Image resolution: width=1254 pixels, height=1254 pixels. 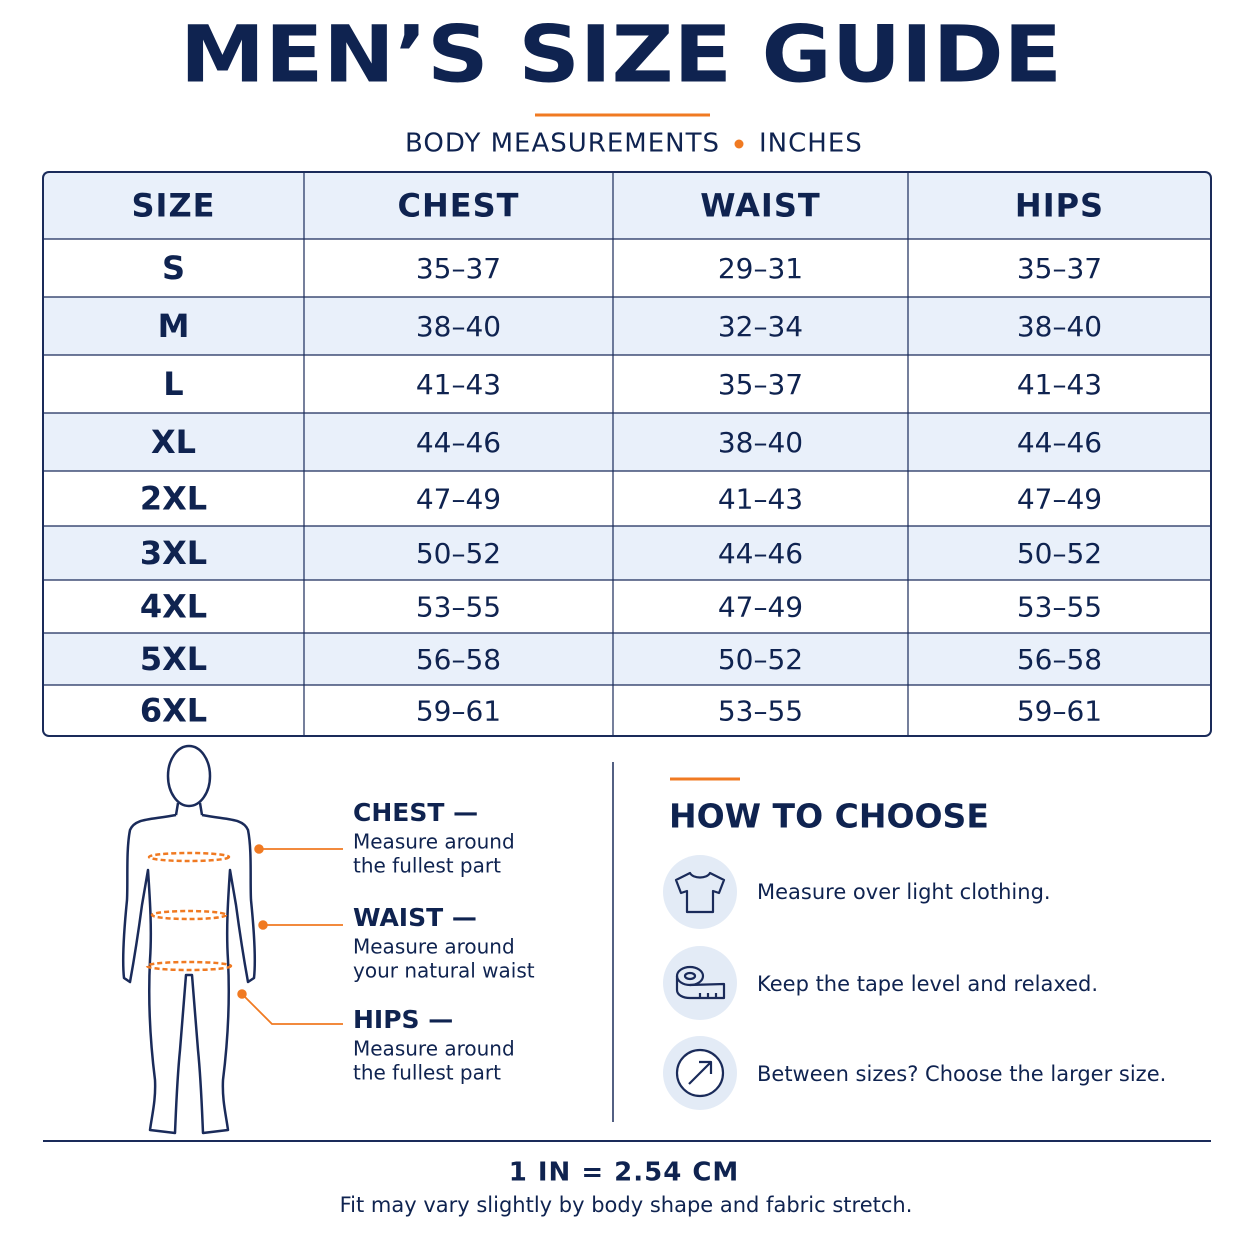 I want to click on table-cell: 5XL, so click(x=173, y=659).